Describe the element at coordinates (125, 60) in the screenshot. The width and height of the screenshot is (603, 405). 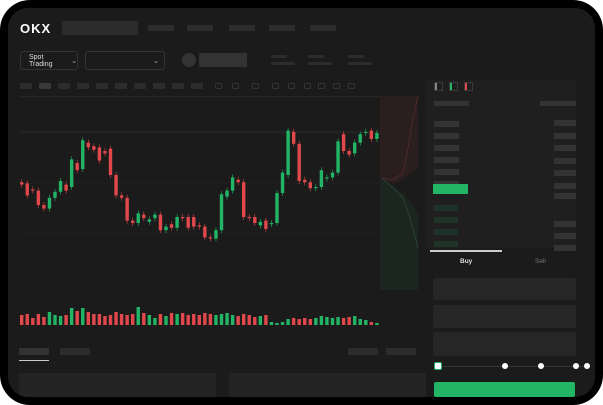
I see `pair-select: ⌄` at that location.